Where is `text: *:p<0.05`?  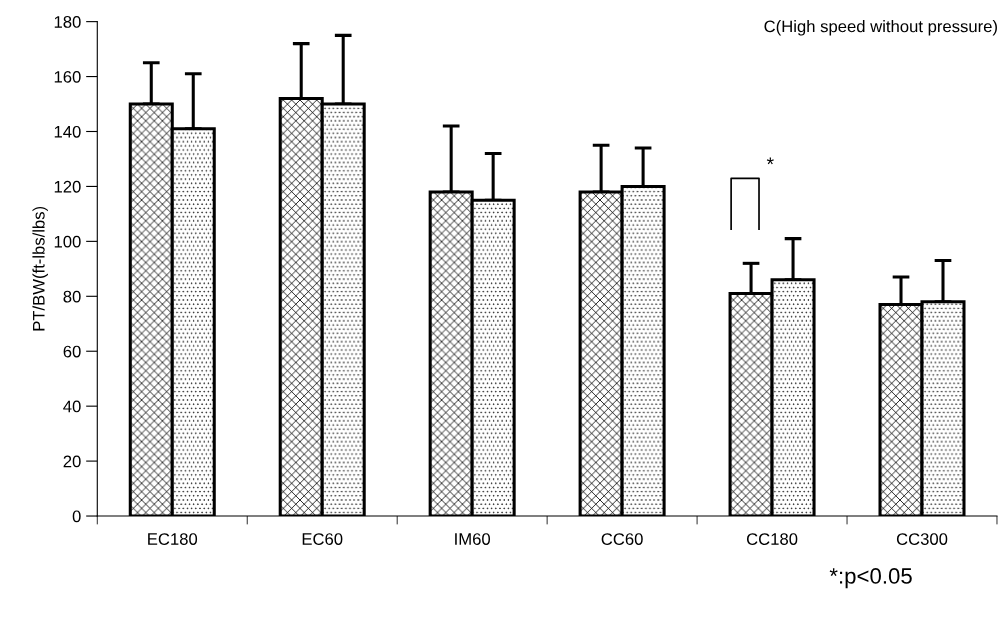
text: *:p<0.05 is located at coordinates (870, 578).